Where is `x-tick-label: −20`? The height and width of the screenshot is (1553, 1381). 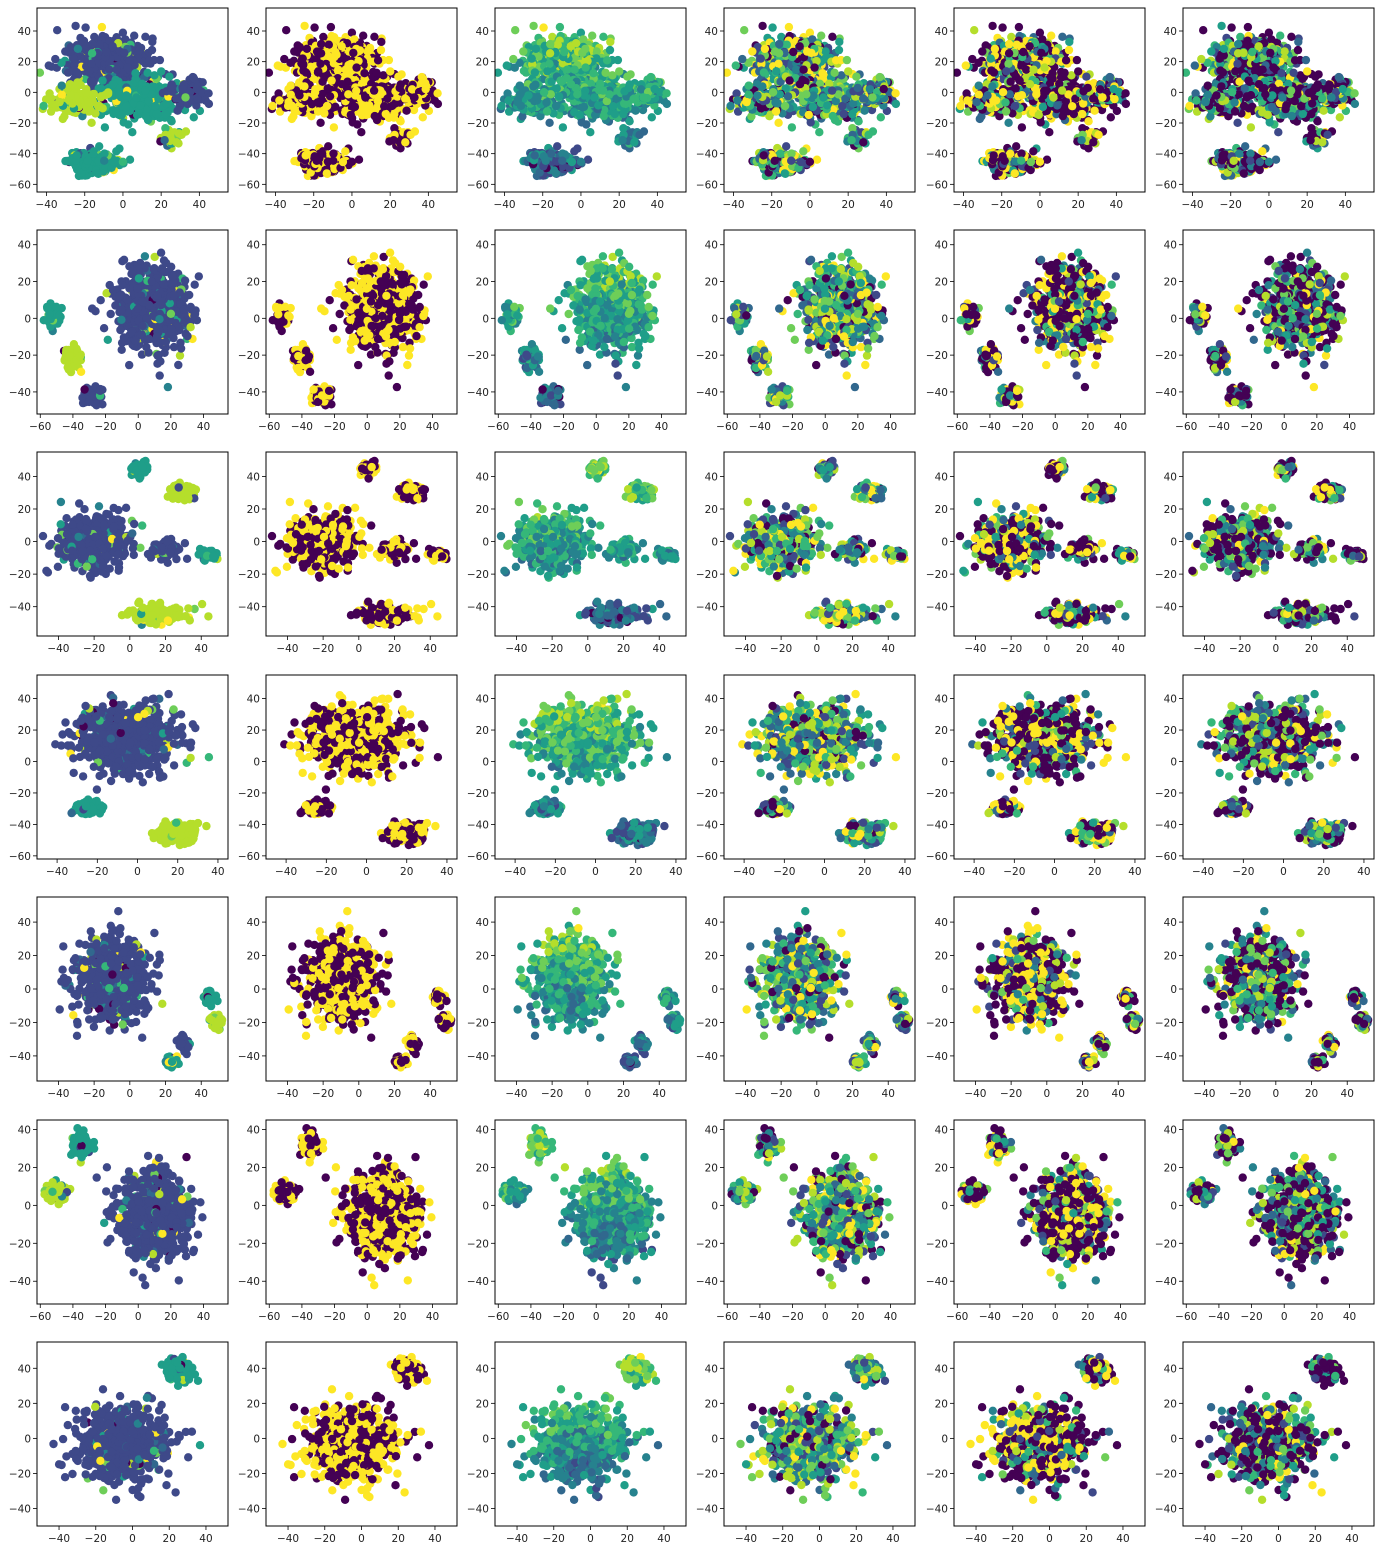
x-tick-label: −20 is located at coordinates (314, 205).